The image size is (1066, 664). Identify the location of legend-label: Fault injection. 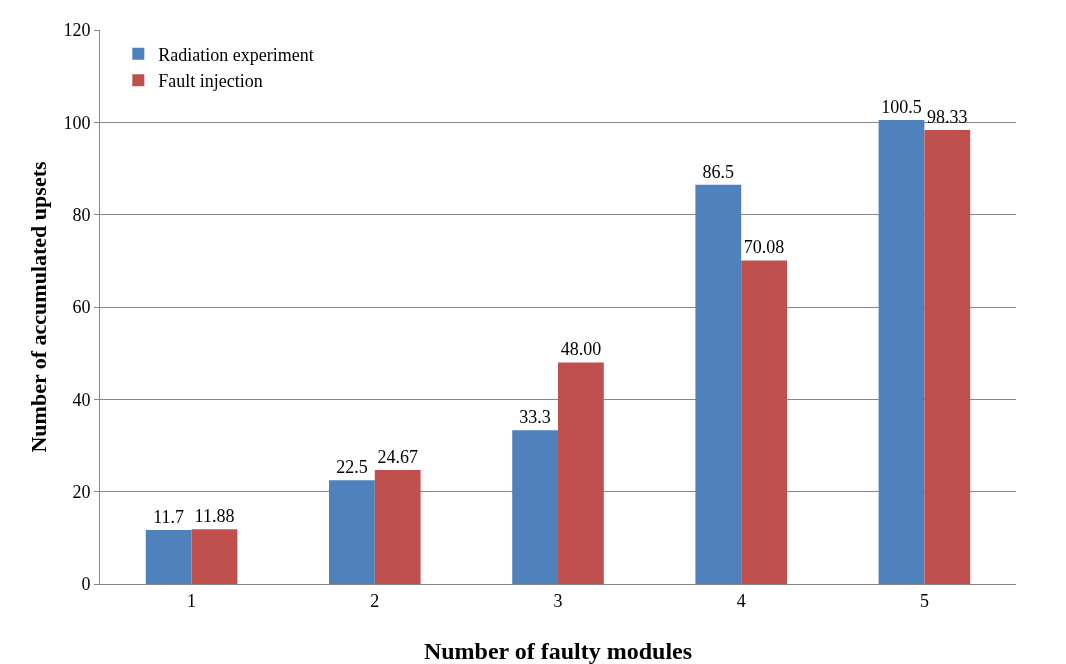
(210, 81).